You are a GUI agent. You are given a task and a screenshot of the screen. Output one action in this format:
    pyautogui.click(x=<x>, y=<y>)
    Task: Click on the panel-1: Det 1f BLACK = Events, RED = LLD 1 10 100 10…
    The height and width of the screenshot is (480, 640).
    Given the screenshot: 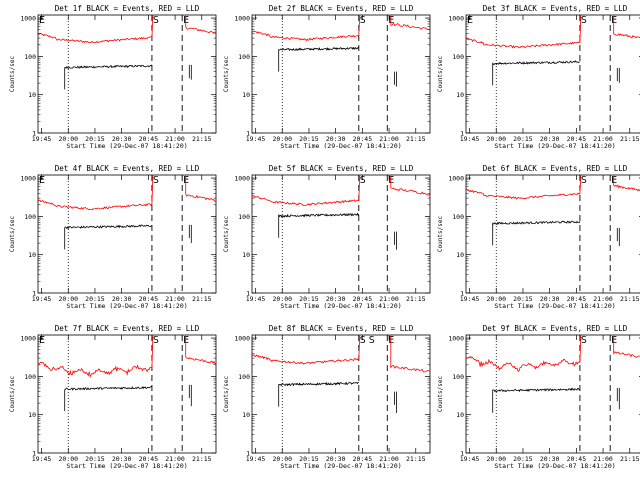 What is the action you would take?
    pyautogui.click(x=113, y=77)
    